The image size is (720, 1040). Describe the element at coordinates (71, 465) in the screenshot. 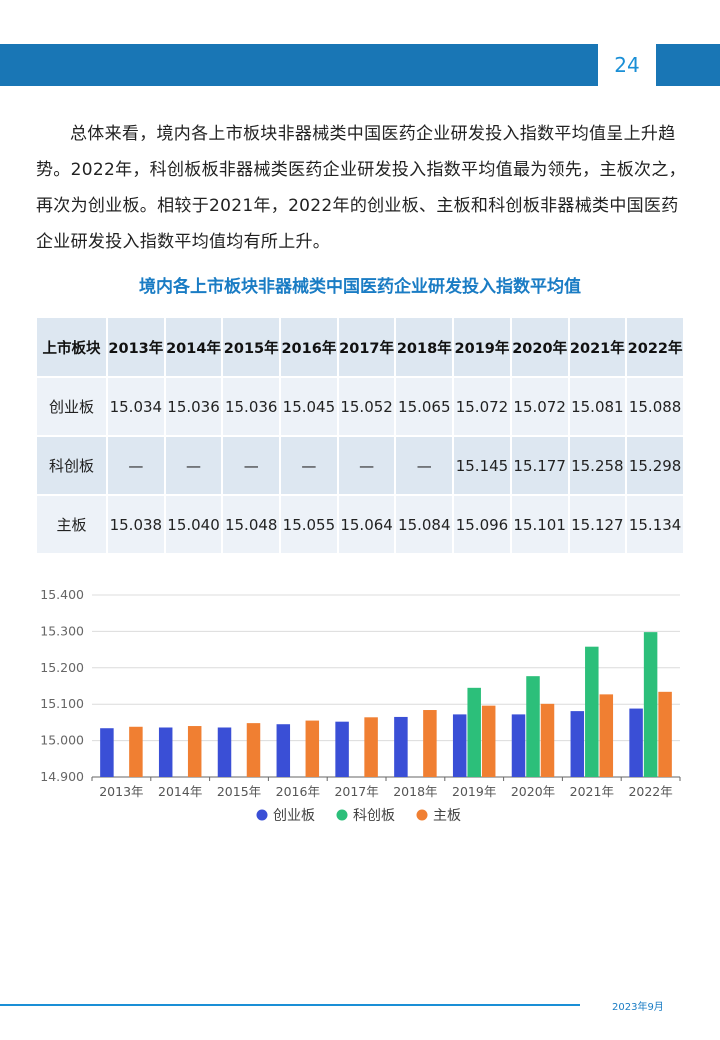

I see `table-cell: 科创板` at that location.